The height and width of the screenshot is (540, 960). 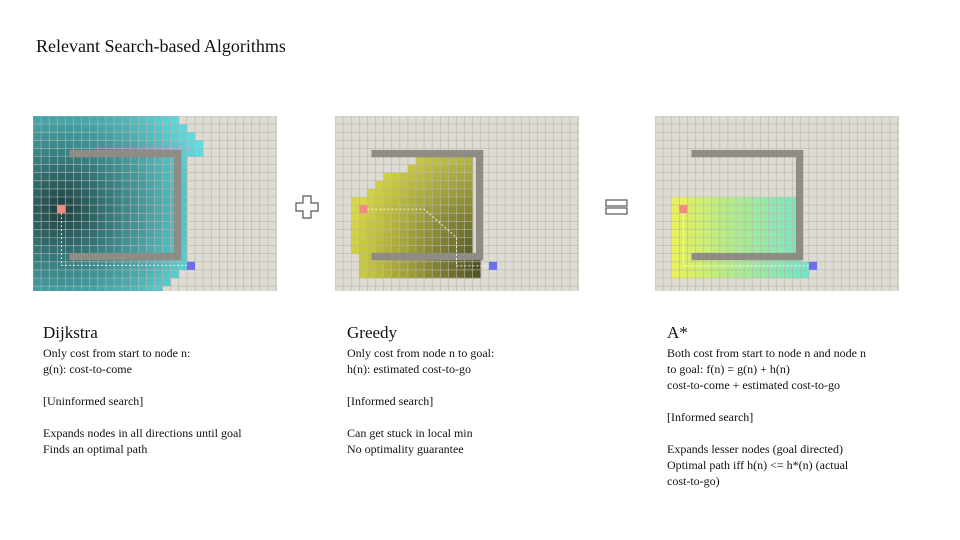 I want to click on dijkstra-line: [Uninformed search], so click(x=93, y=401).